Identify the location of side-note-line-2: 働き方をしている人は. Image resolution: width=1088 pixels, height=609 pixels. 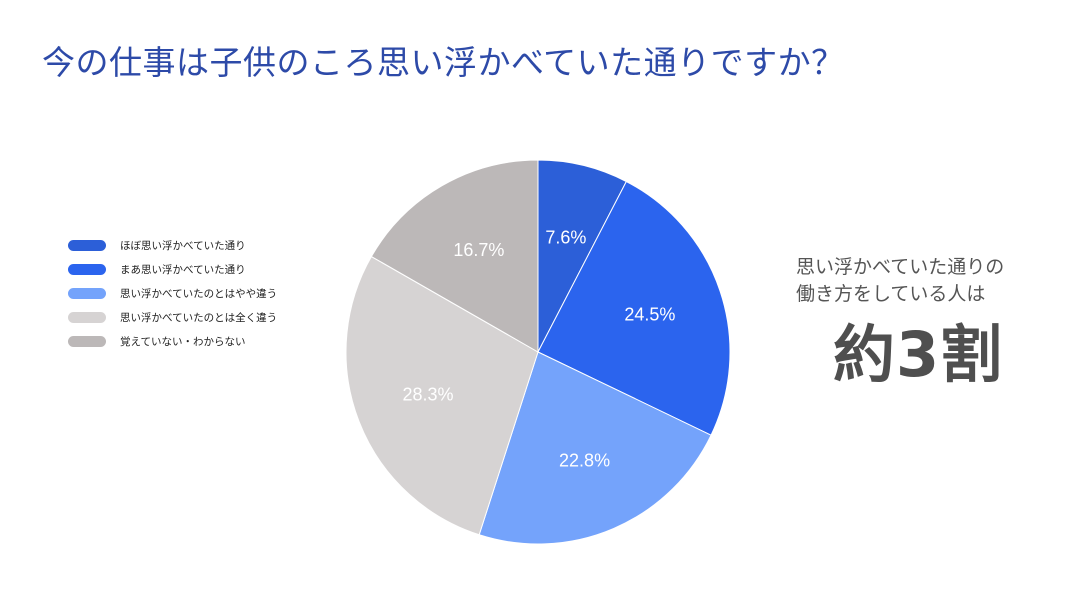
(891, 294).